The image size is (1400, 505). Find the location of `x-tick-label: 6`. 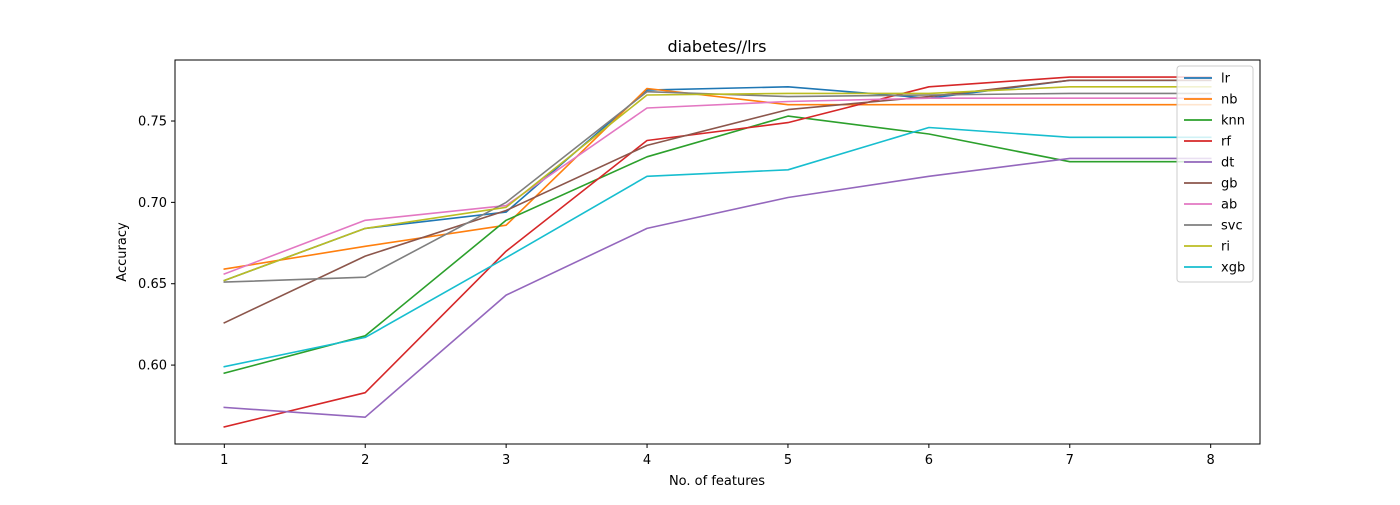

x-tick-label: 6 is located at coordinates (929, 460).